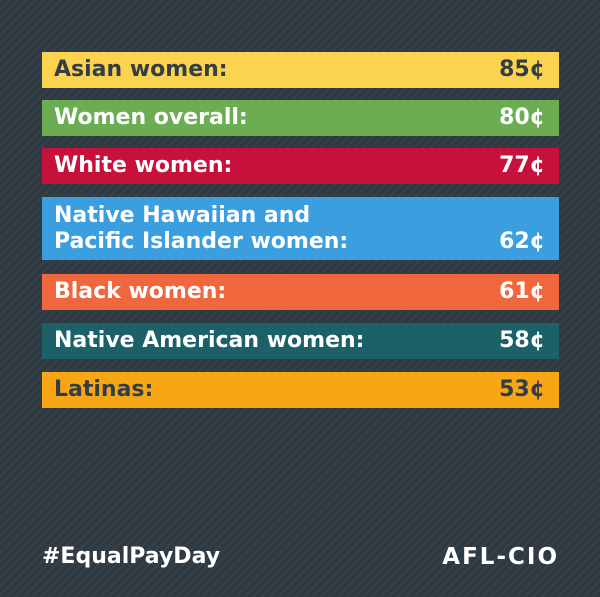  I want to click on bar-native-american-women: Native American women: 58¢, so click(300, 341).